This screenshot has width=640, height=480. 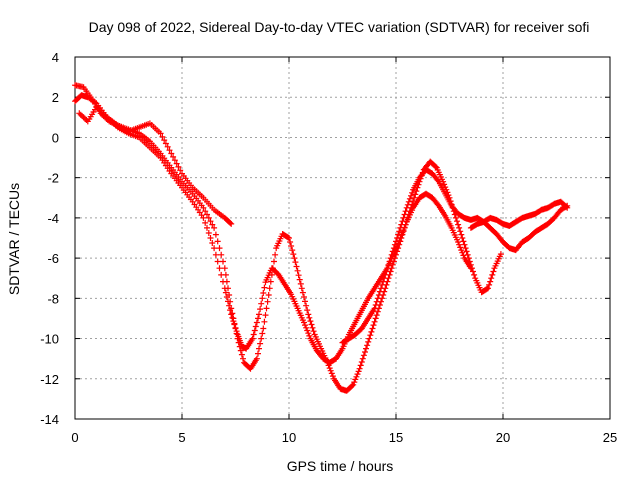 I want to click on y-tick-label: -8, so click(x=53, y=298).